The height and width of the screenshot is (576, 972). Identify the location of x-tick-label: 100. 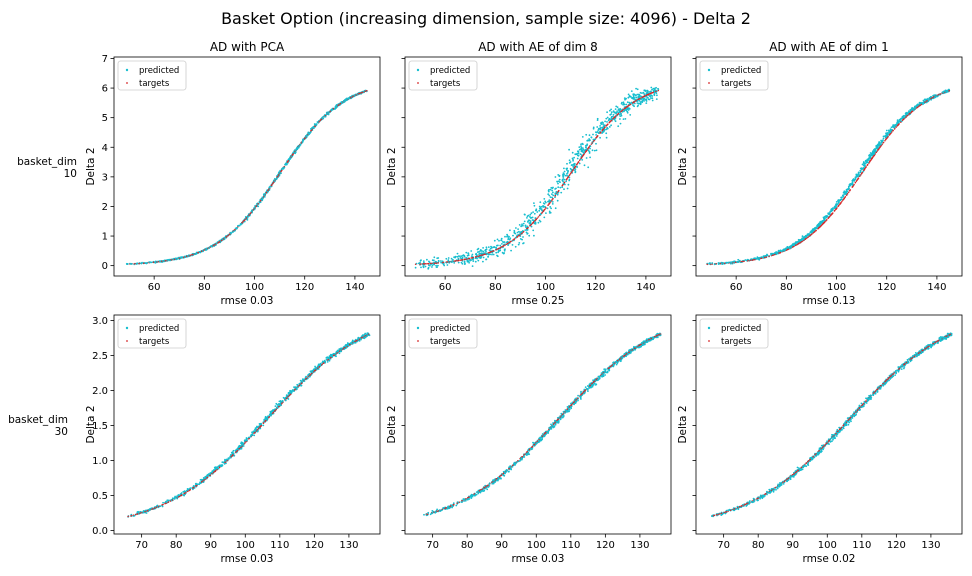
(545, 287).